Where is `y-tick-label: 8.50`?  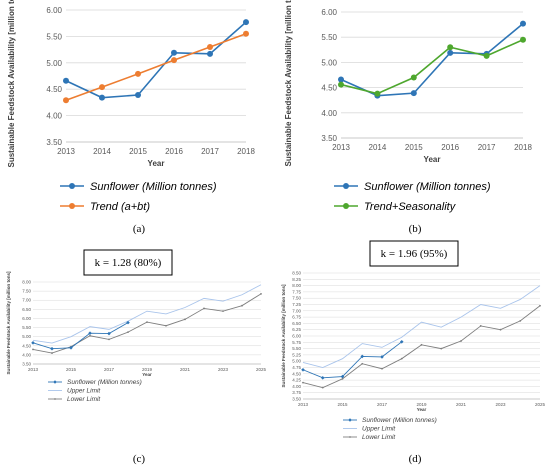 y-tick-label: 8.50 is located at coordinates (296, 273).